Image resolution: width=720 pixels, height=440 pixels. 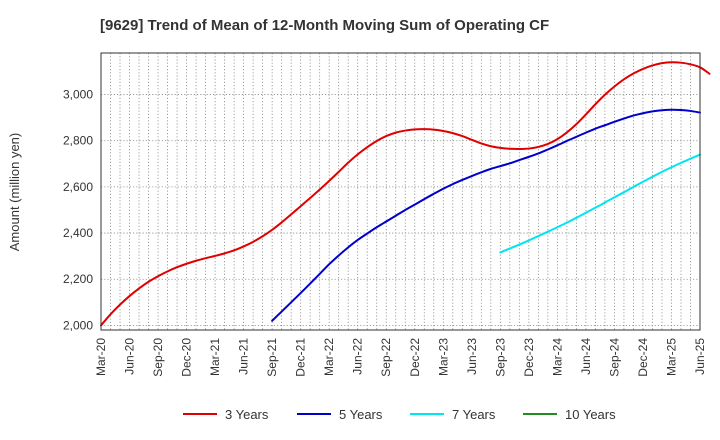 I want to click on x-tick-label: Dec-23, so click(x=529, y=357).